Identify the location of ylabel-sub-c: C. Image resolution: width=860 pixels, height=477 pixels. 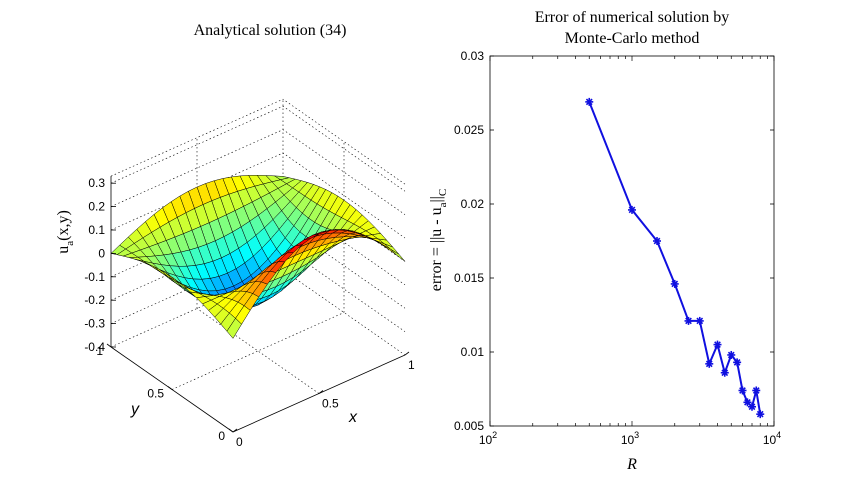
(443, 192).